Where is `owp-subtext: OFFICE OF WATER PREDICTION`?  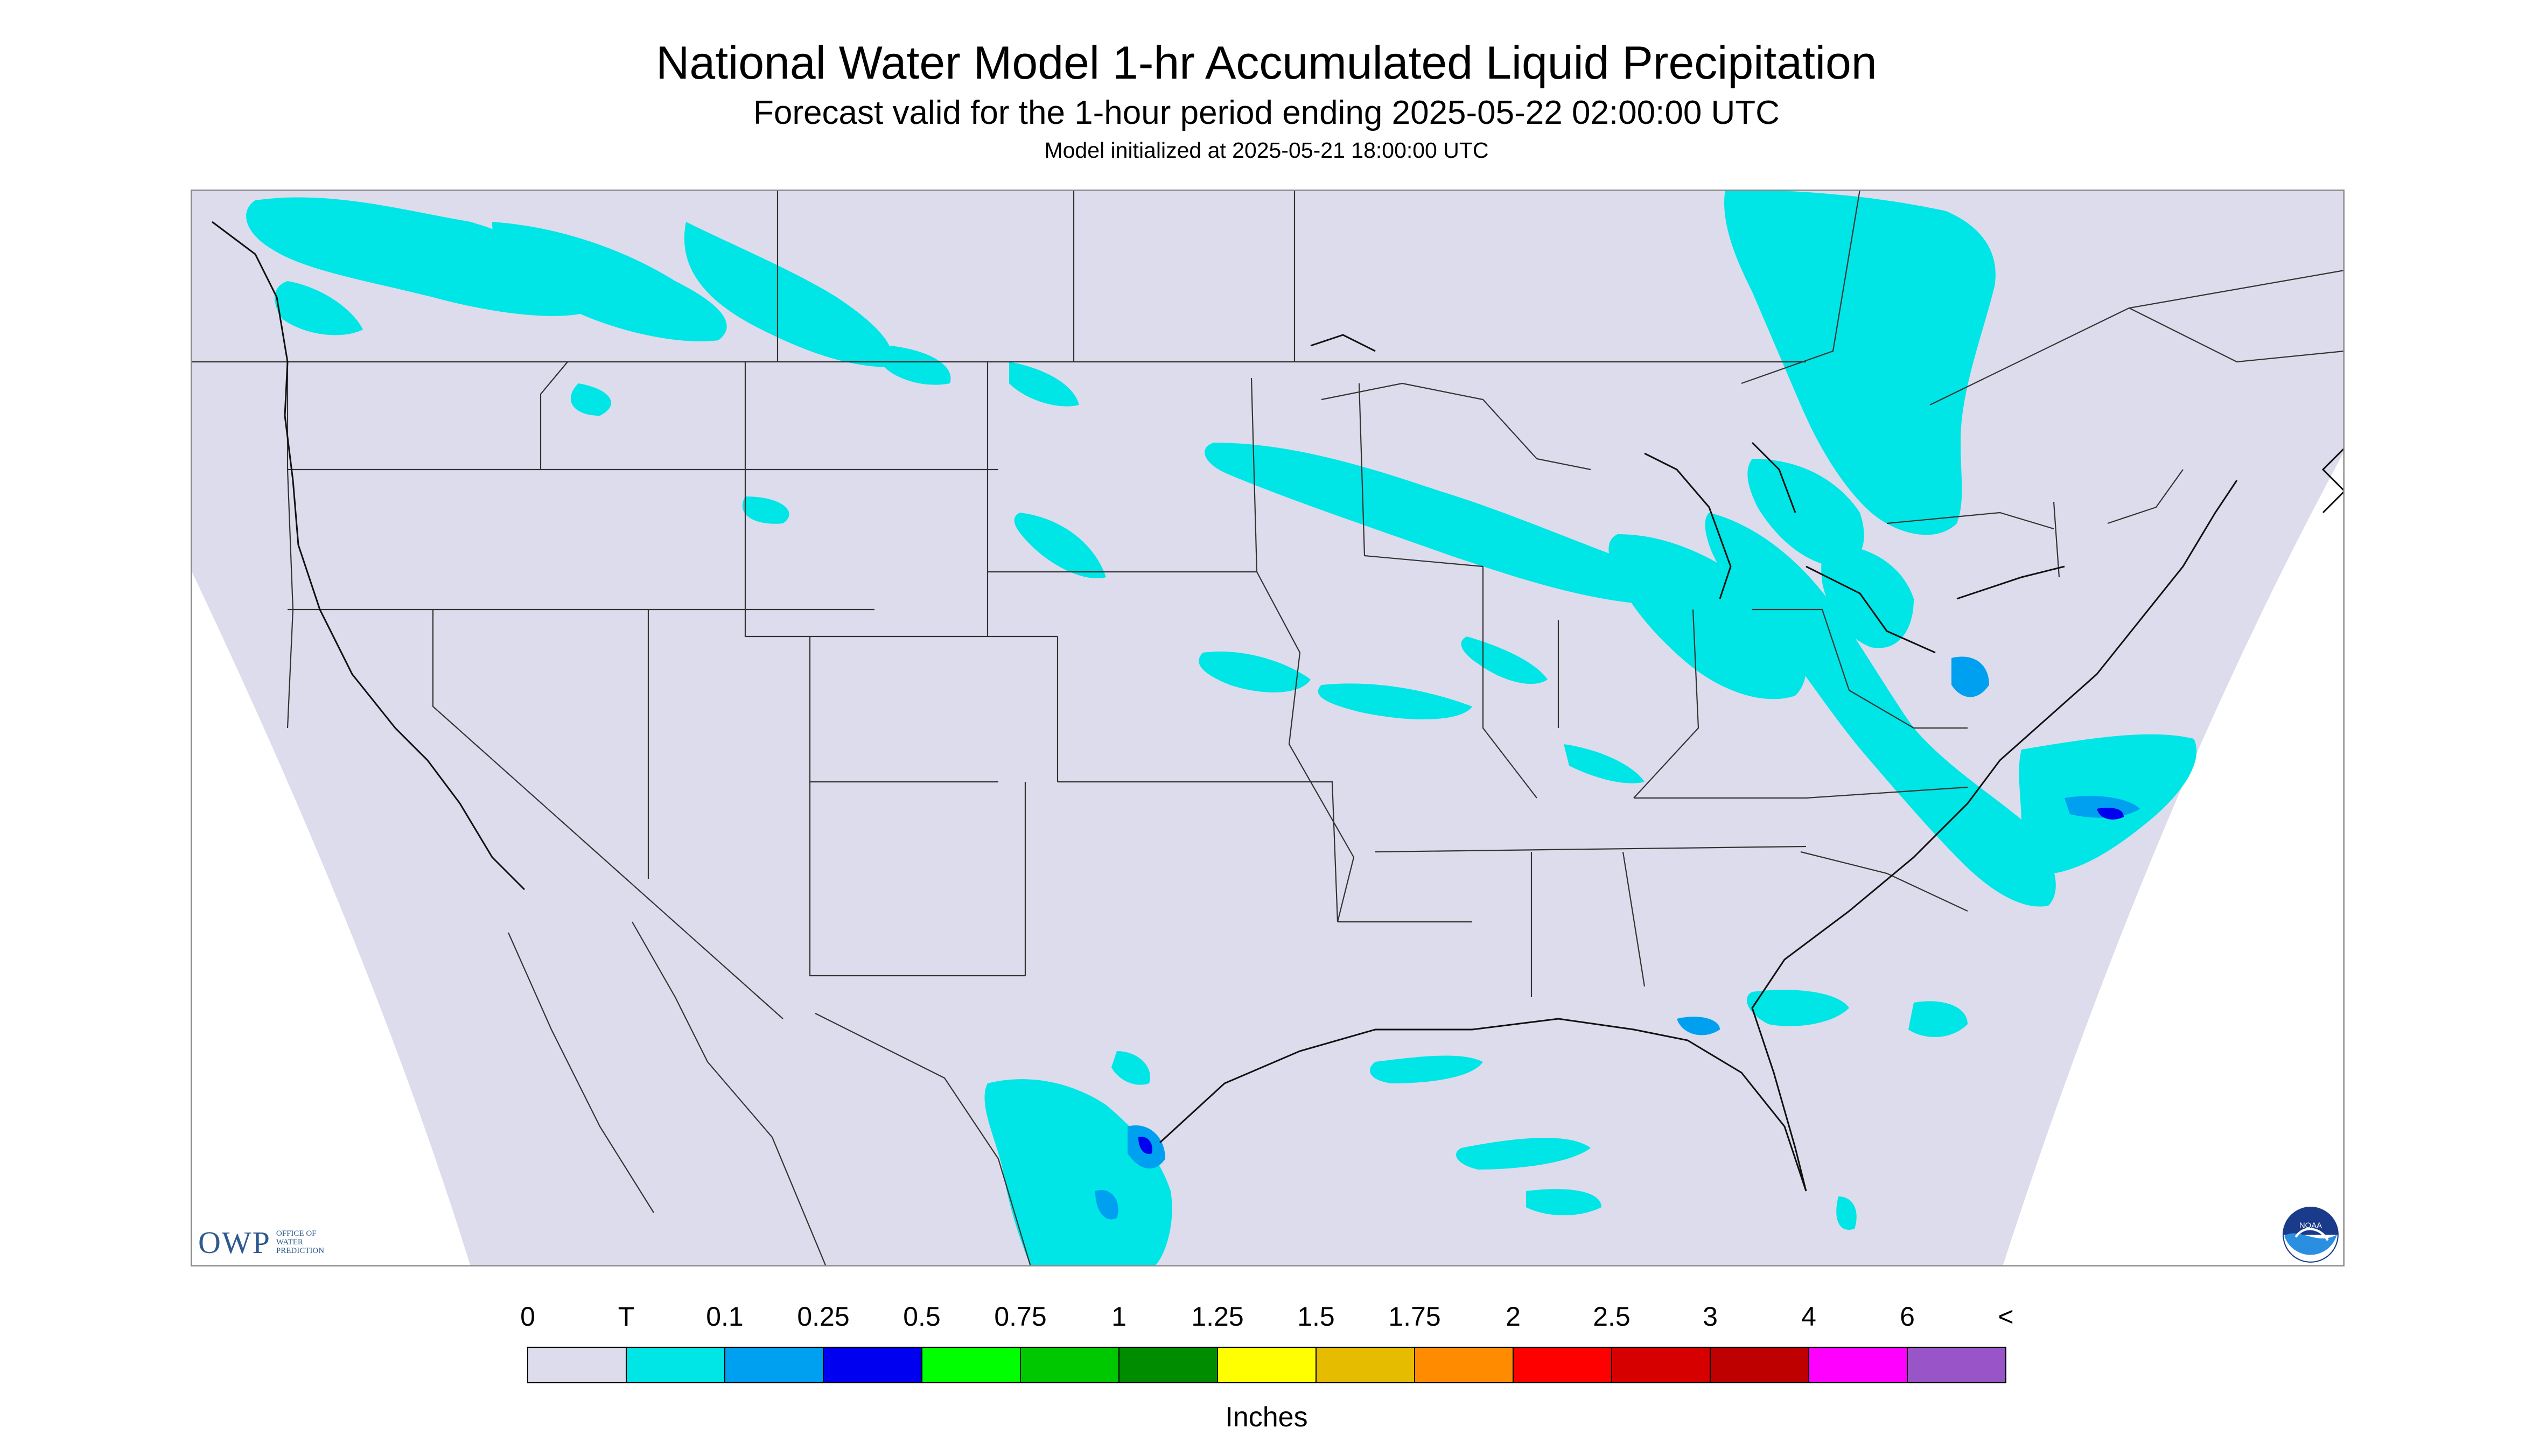 owp-subtext: OFFICE OF WATER PREDICTION is located at coordinates (314, 1242).